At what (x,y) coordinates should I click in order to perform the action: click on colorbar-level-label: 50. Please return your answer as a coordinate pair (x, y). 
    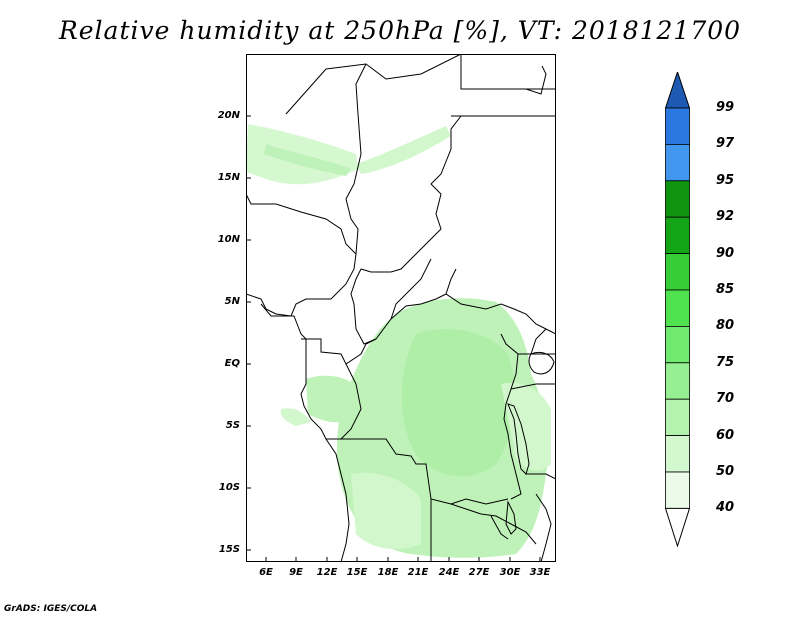
    Looking at the image, I should click on (725, 471).